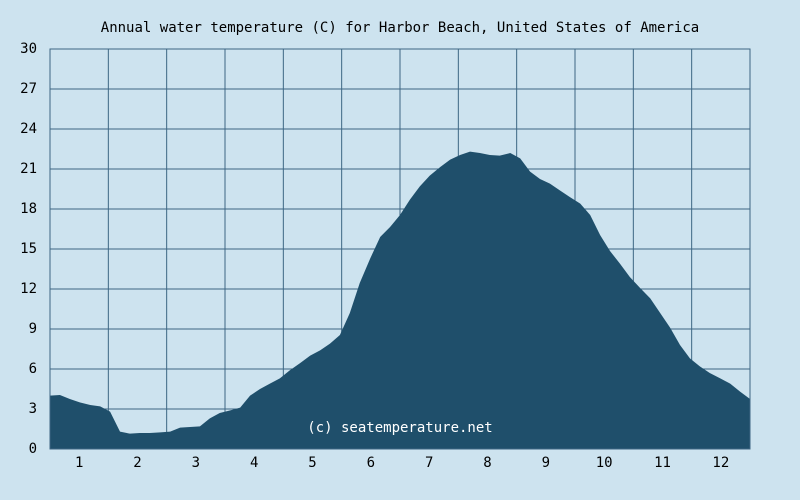  What do you see at coordinates (33, 329) in the screenshot?
I see `y-tick-label: 9` at bounding box center [33, 329].